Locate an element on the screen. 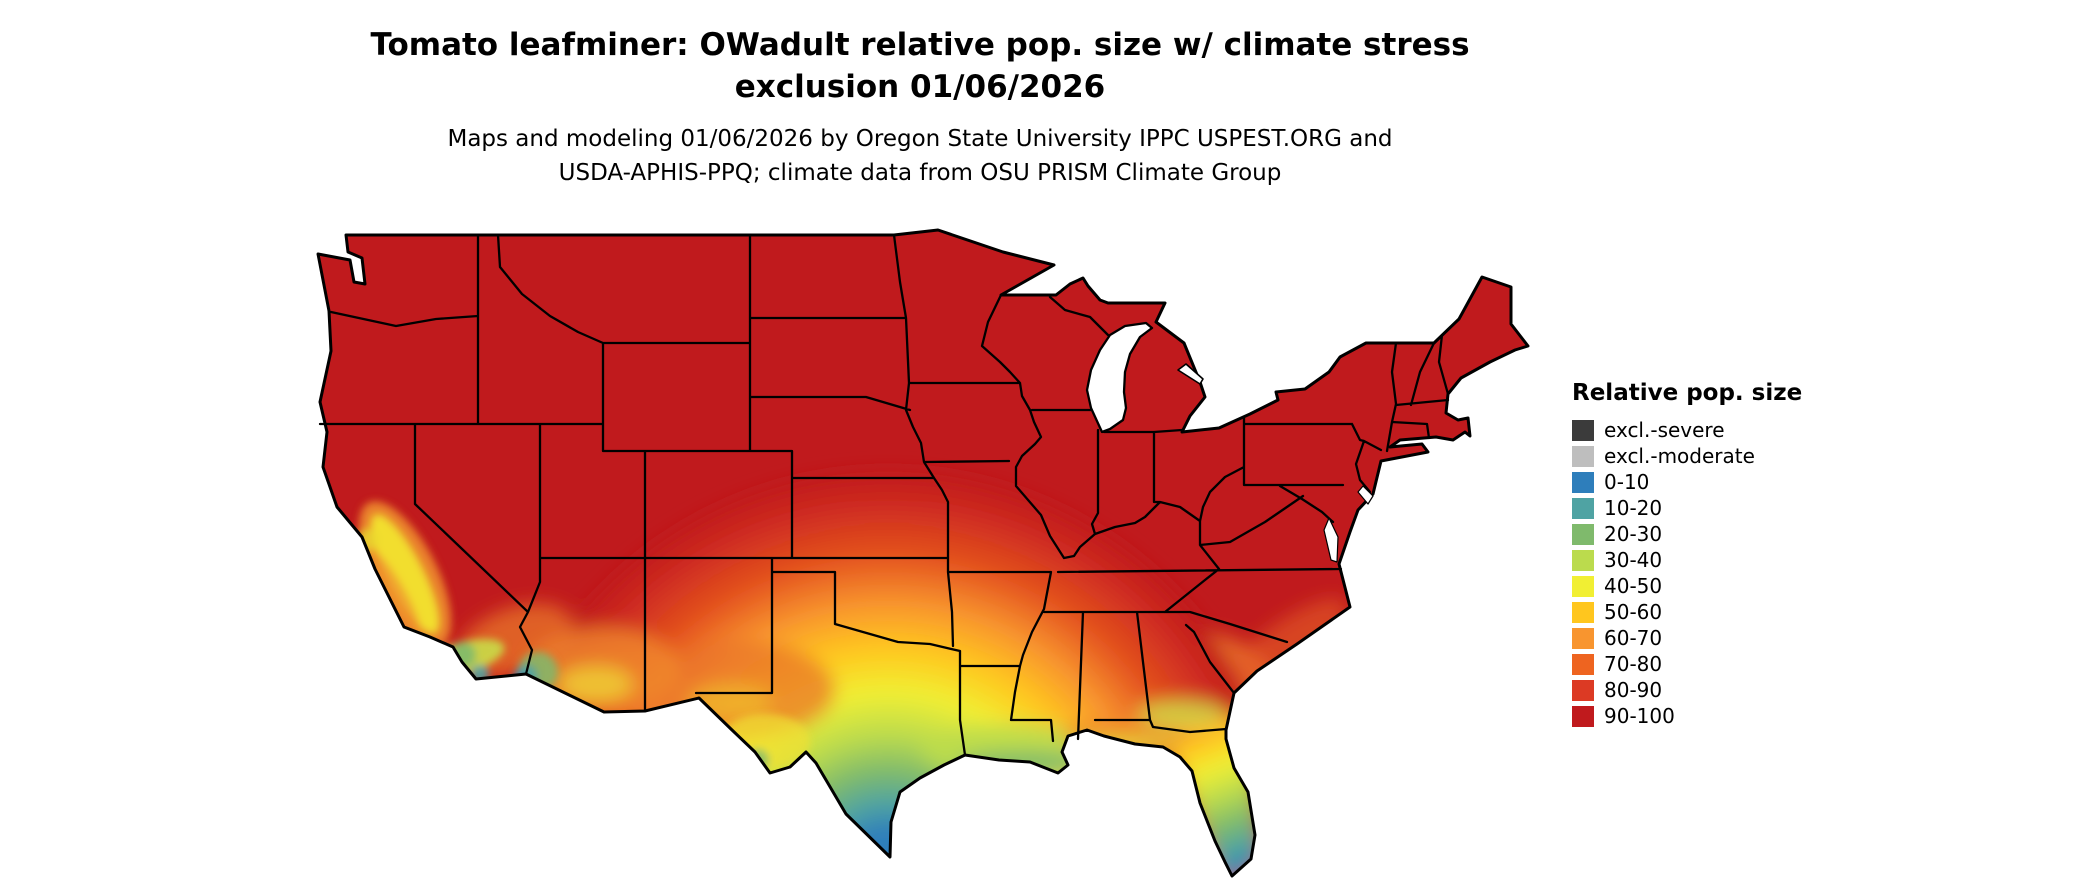  legend-title: Relative pop. size is located at coordinates (1687, 393).